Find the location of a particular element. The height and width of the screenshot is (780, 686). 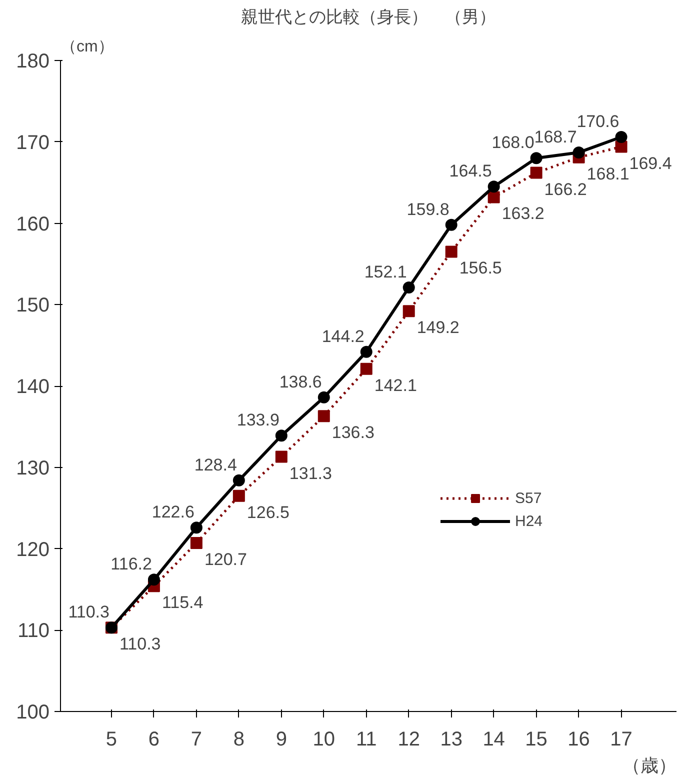

y-tick-label: 110 is located at coordinates (34, 631).